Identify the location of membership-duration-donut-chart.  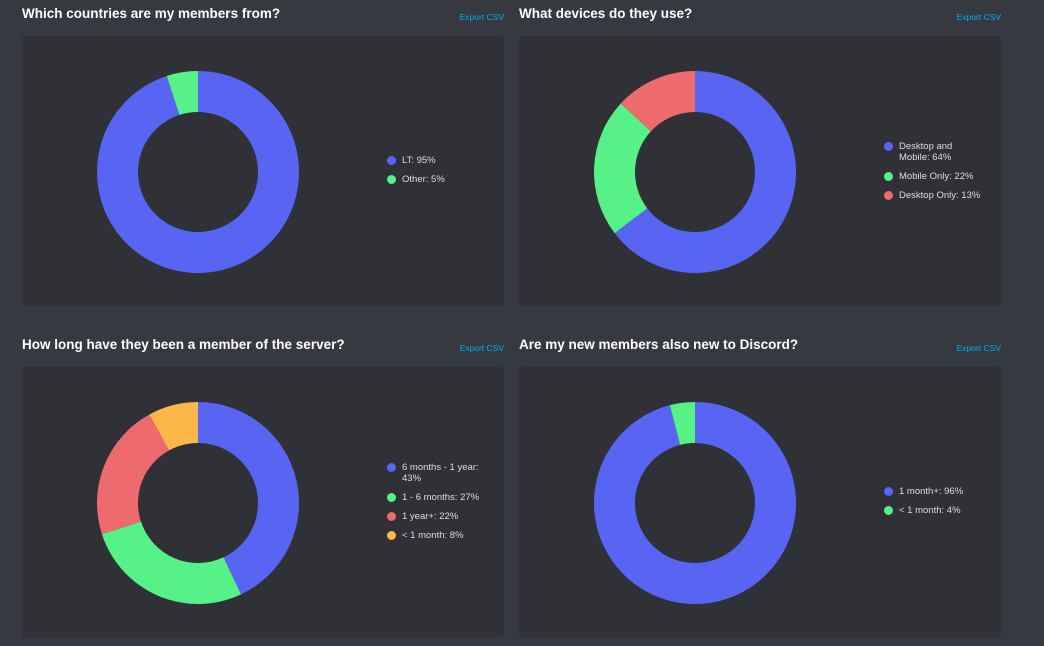
(198, 503).